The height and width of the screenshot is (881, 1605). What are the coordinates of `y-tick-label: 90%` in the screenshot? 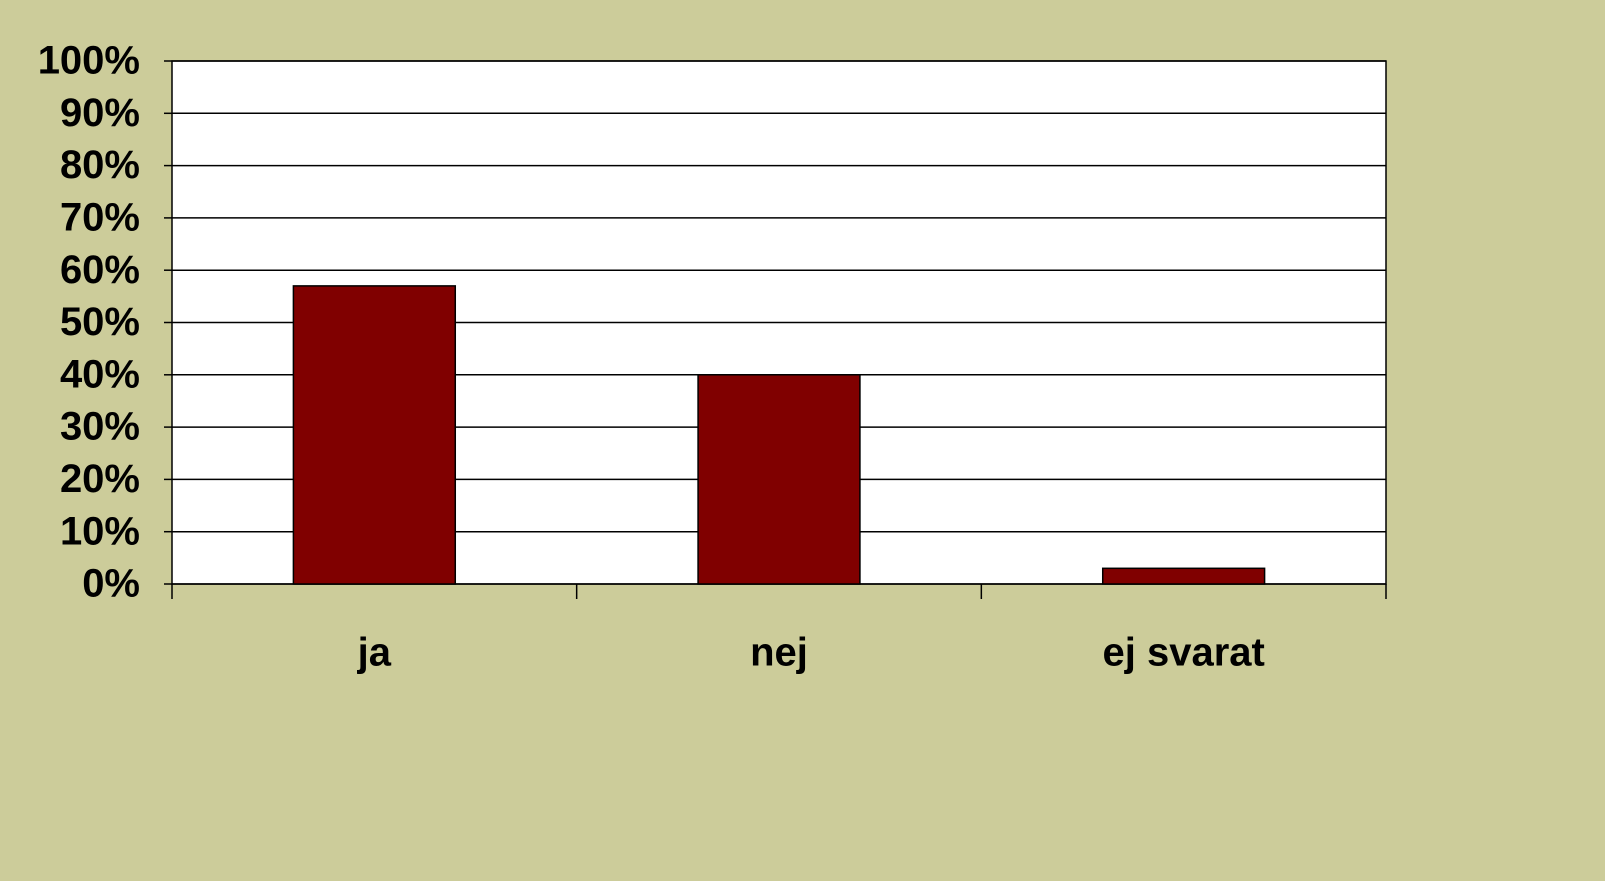 It's located at (100, 113).